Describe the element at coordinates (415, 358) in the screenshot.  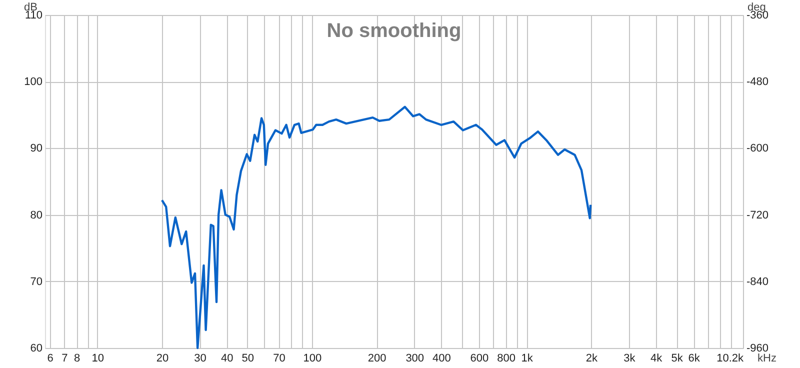
I see `x-tick-label: 300` at that location.